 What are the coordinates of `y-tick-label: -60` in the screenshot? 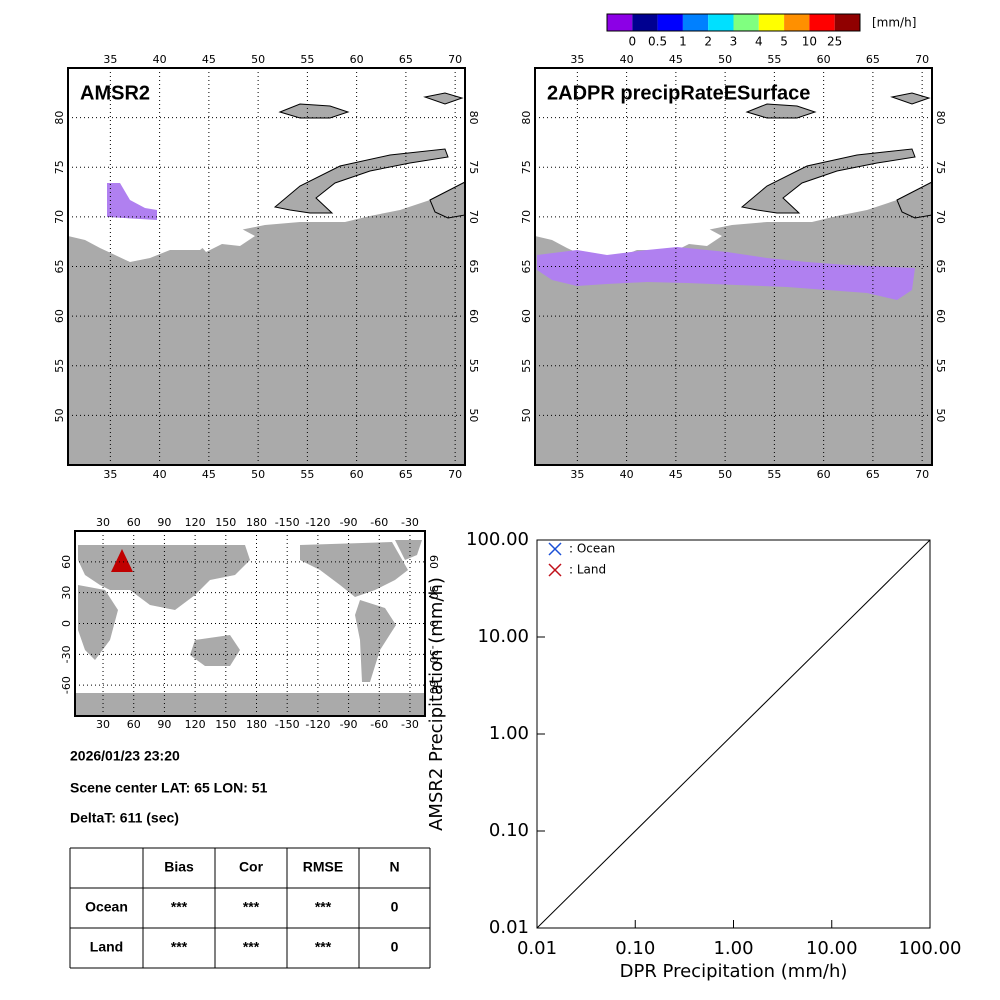 It's located at (66, 685).